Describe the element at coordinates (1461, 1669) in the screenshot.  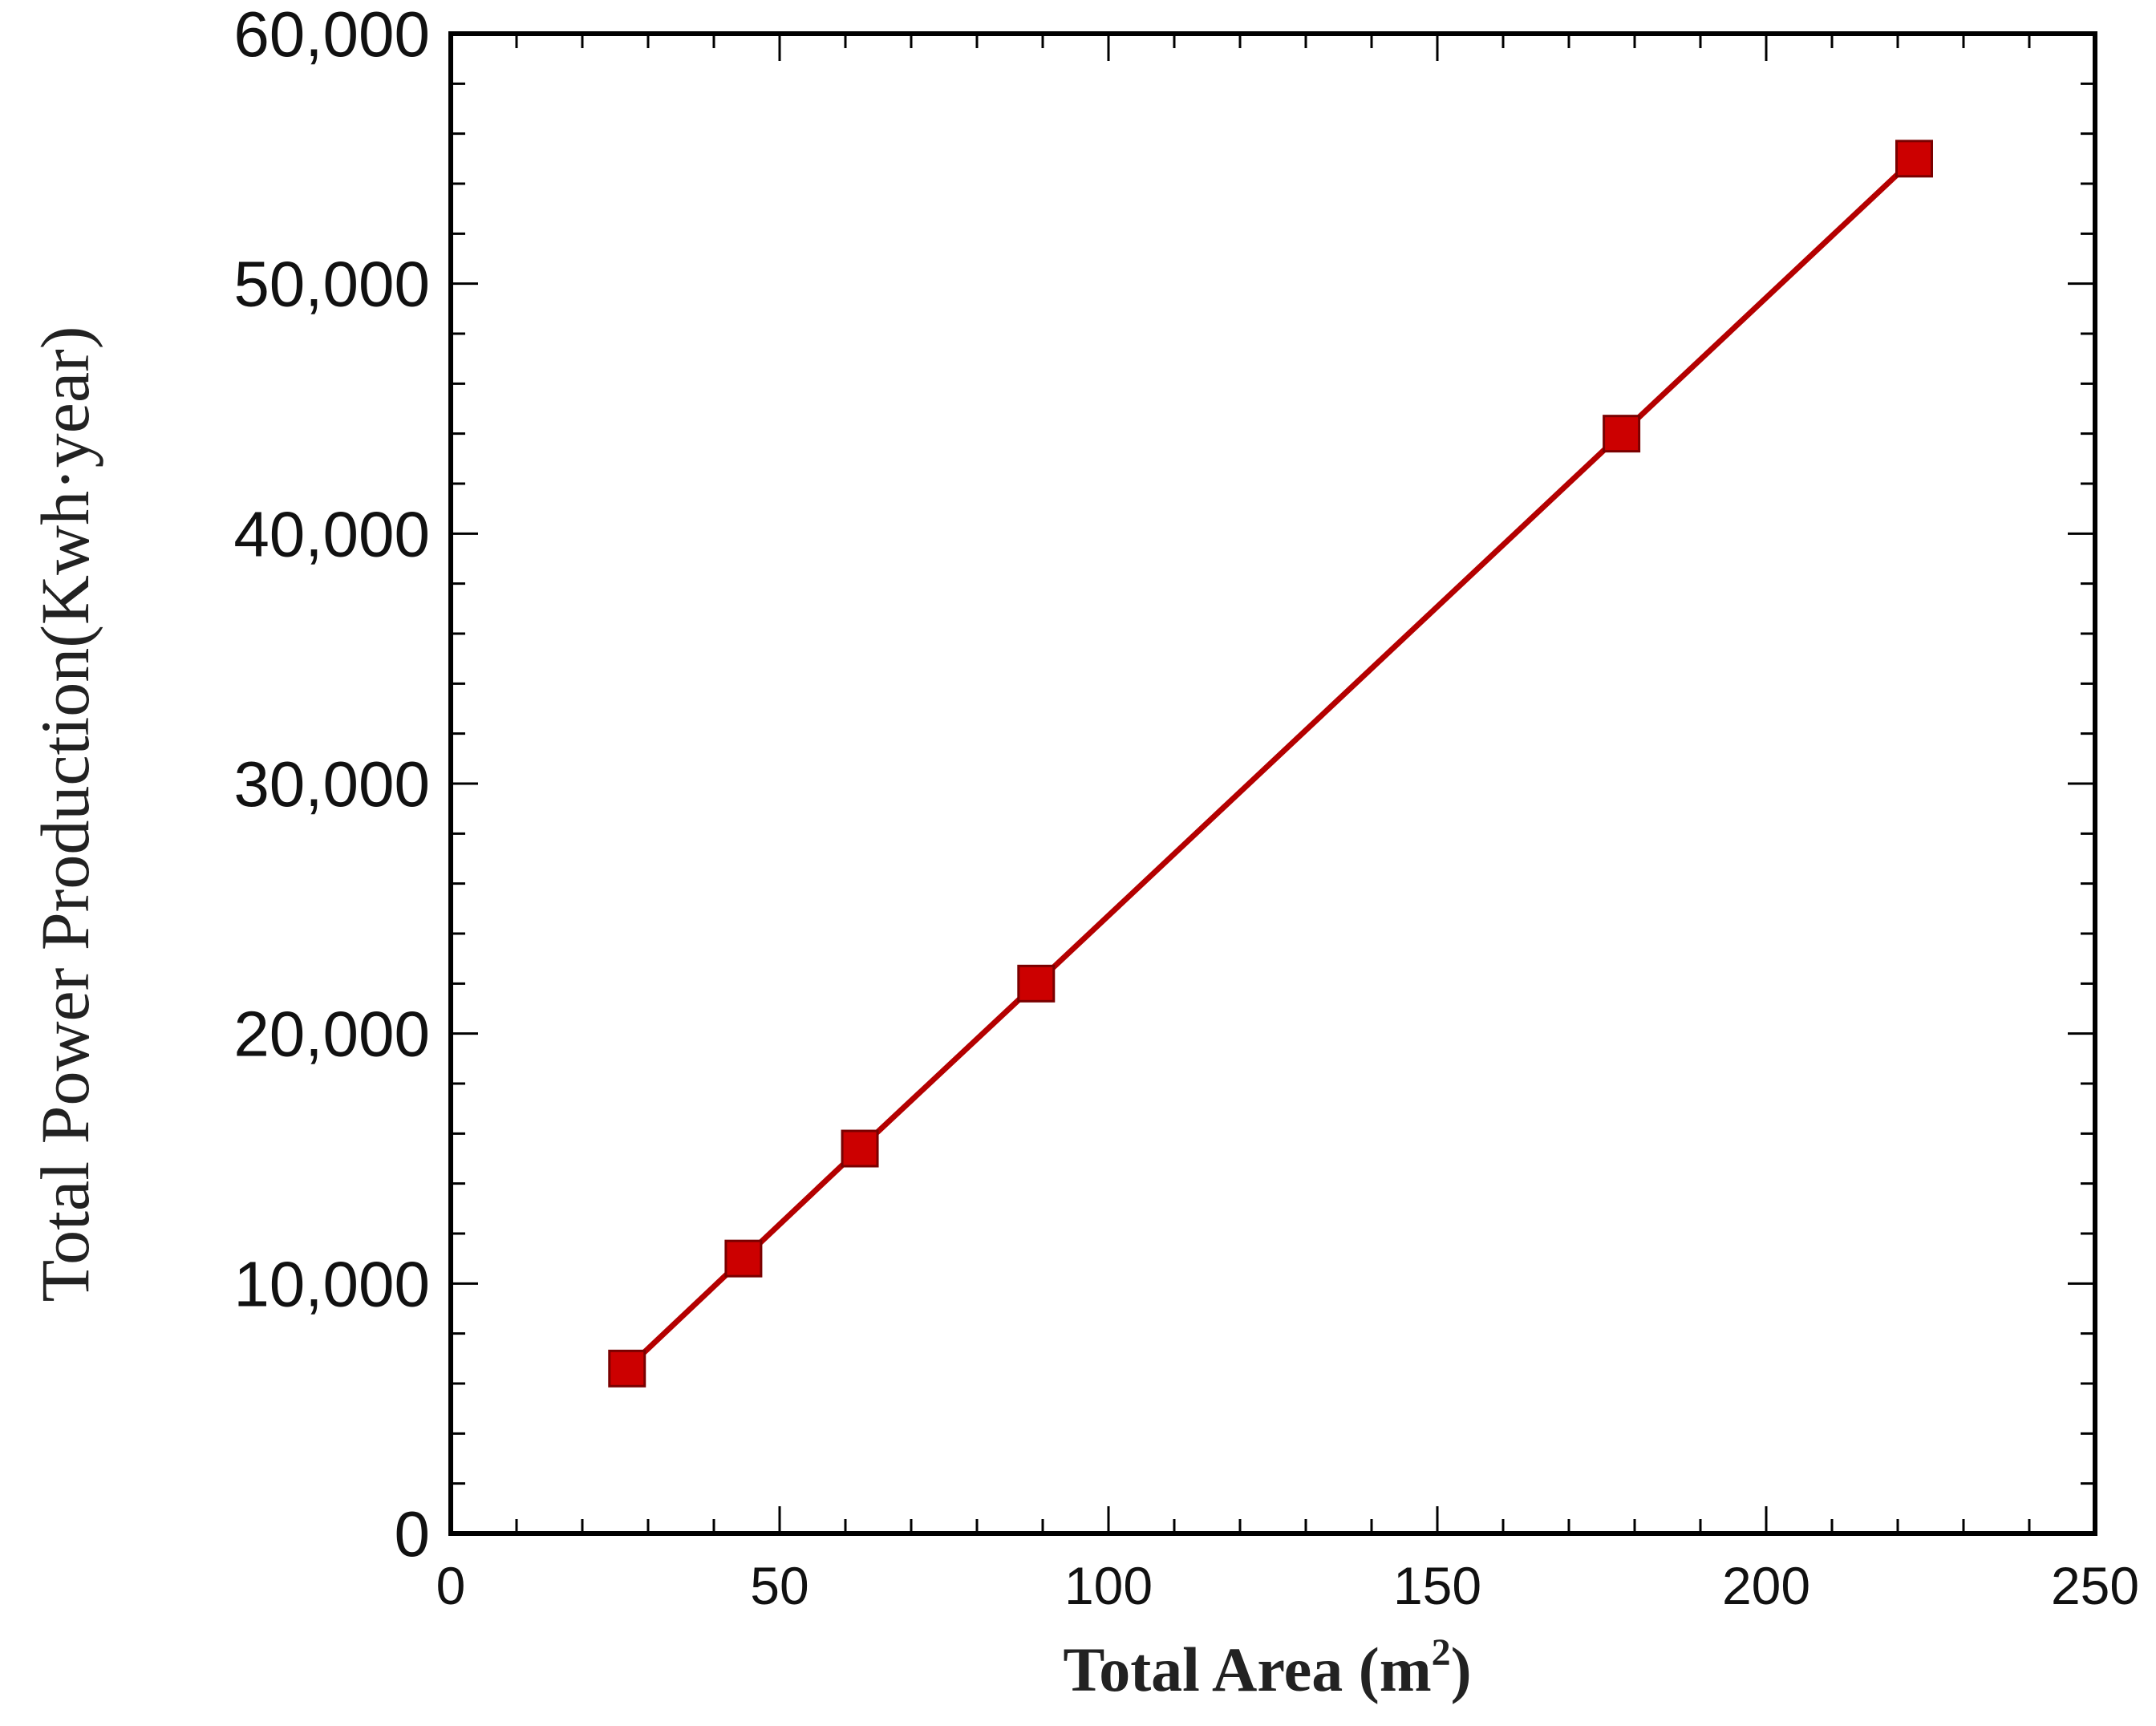
I see `x-axis-label-unit-close: )` at that location.